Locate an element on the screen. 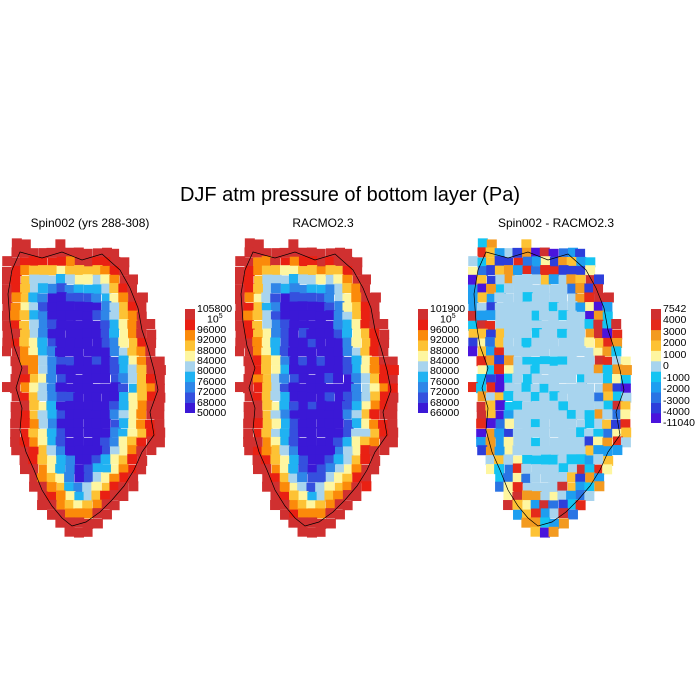 The height and width of the screenshot is (700, 700). colorbar-tick-label: 76000 is located at coordinates (445, 381).